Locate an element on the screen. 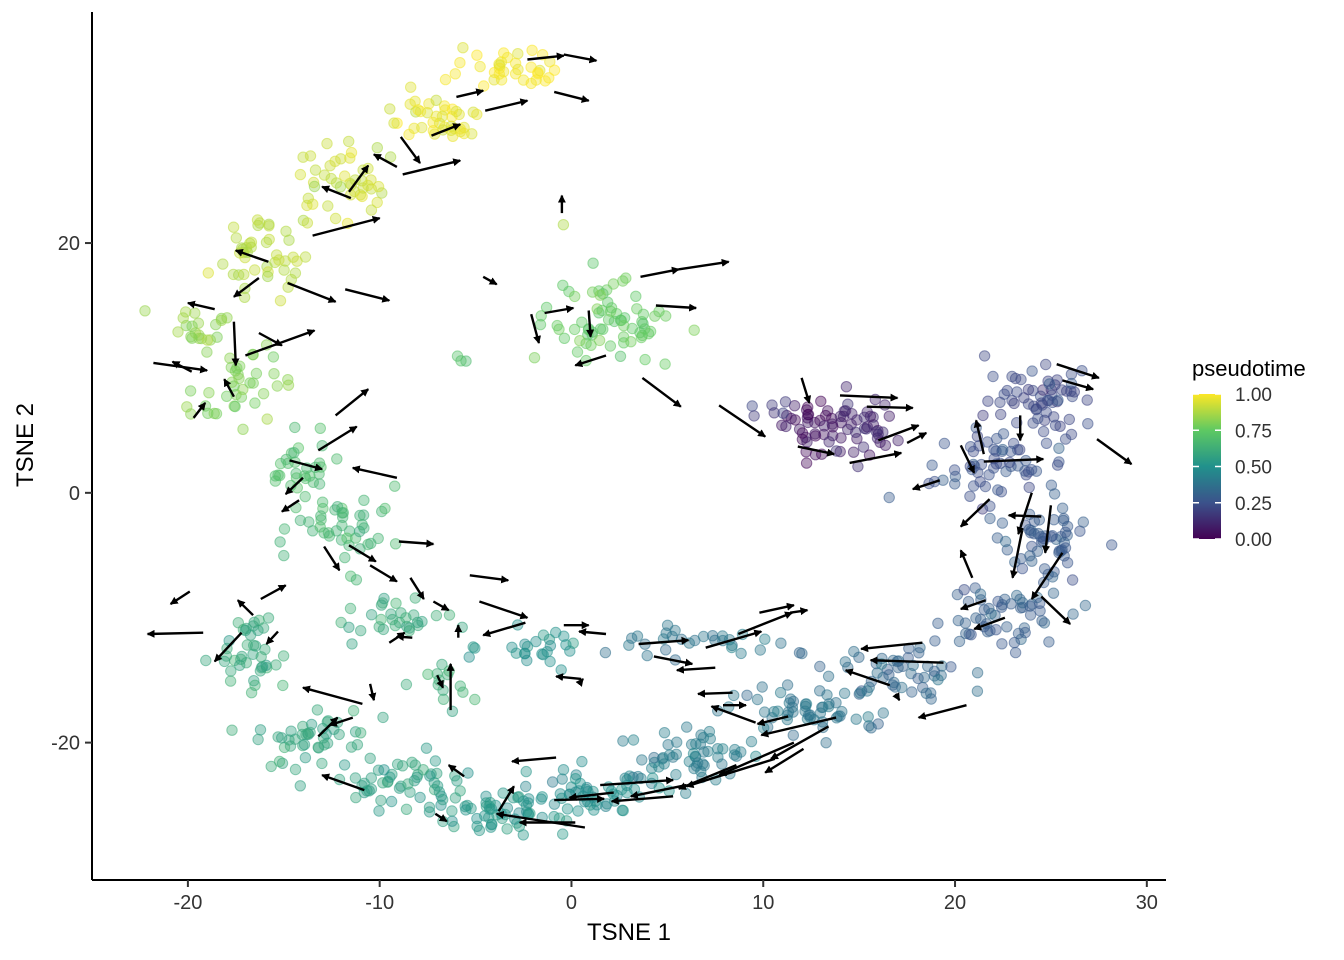 The width and height of the screenshot is (1344, 960). legend-tick-label: 0.00 is located at coordinates (1253, 540).